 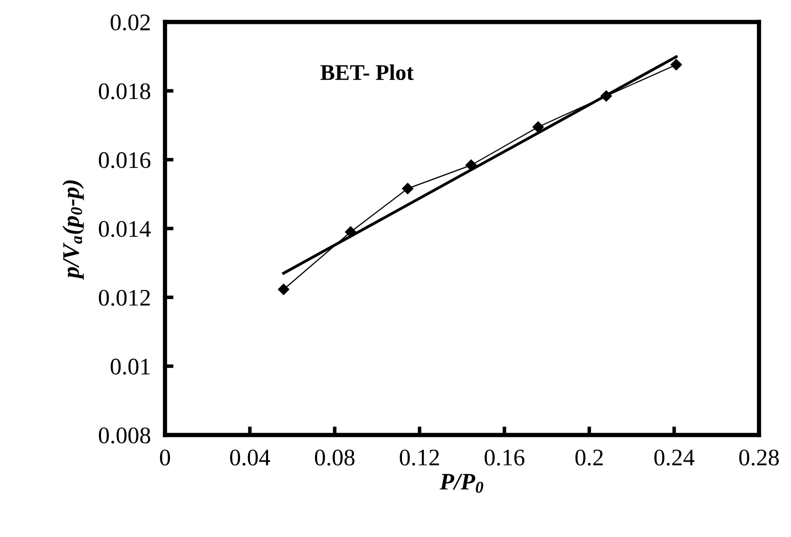 What do you see at coordinates (124, 298) in the screenshot?
I see `y-tick-label: 0.012` at bounding box center [124, 298].